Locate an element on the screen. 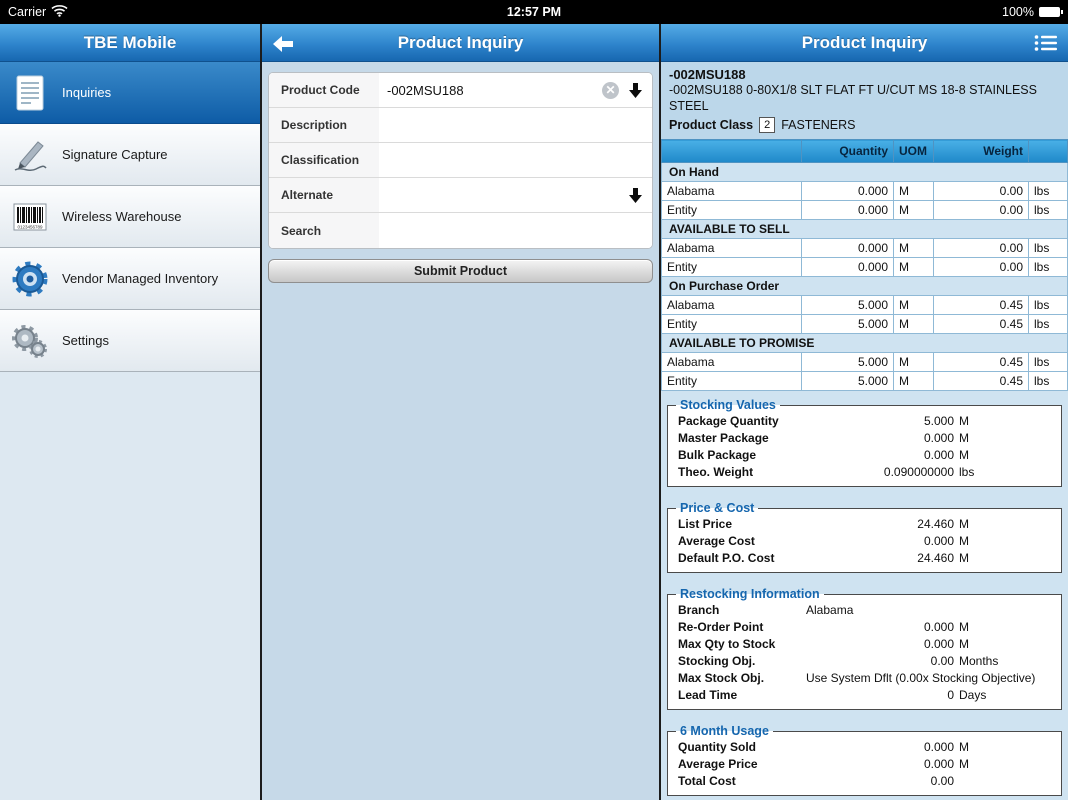 This screenshot has height=800, width=1068. classification-label: Classification is located at coordinates (324, 160).